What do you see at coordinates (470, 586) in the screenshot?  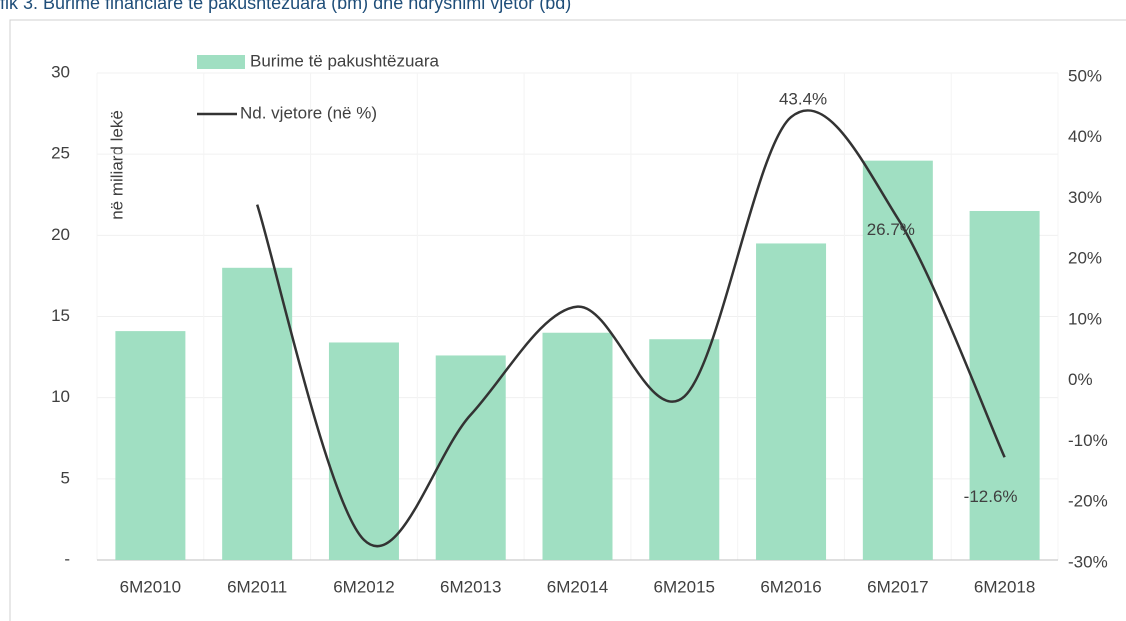 I see `x-tick-label: 6M2013` at bounding box center [470, 586].